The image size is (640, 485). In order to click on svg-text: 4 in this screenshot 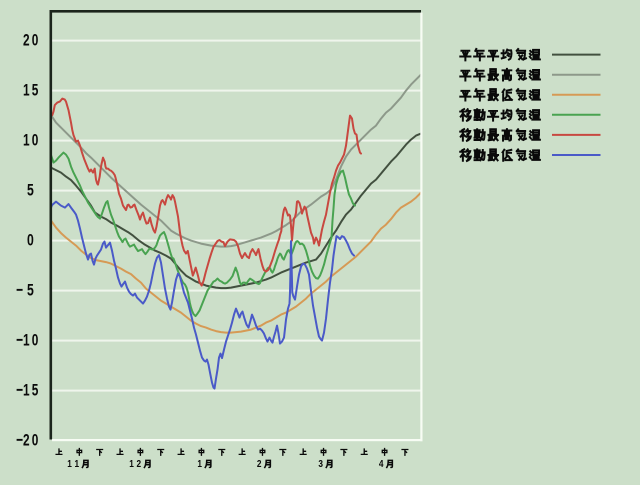, I will do `click(381, 464)`.